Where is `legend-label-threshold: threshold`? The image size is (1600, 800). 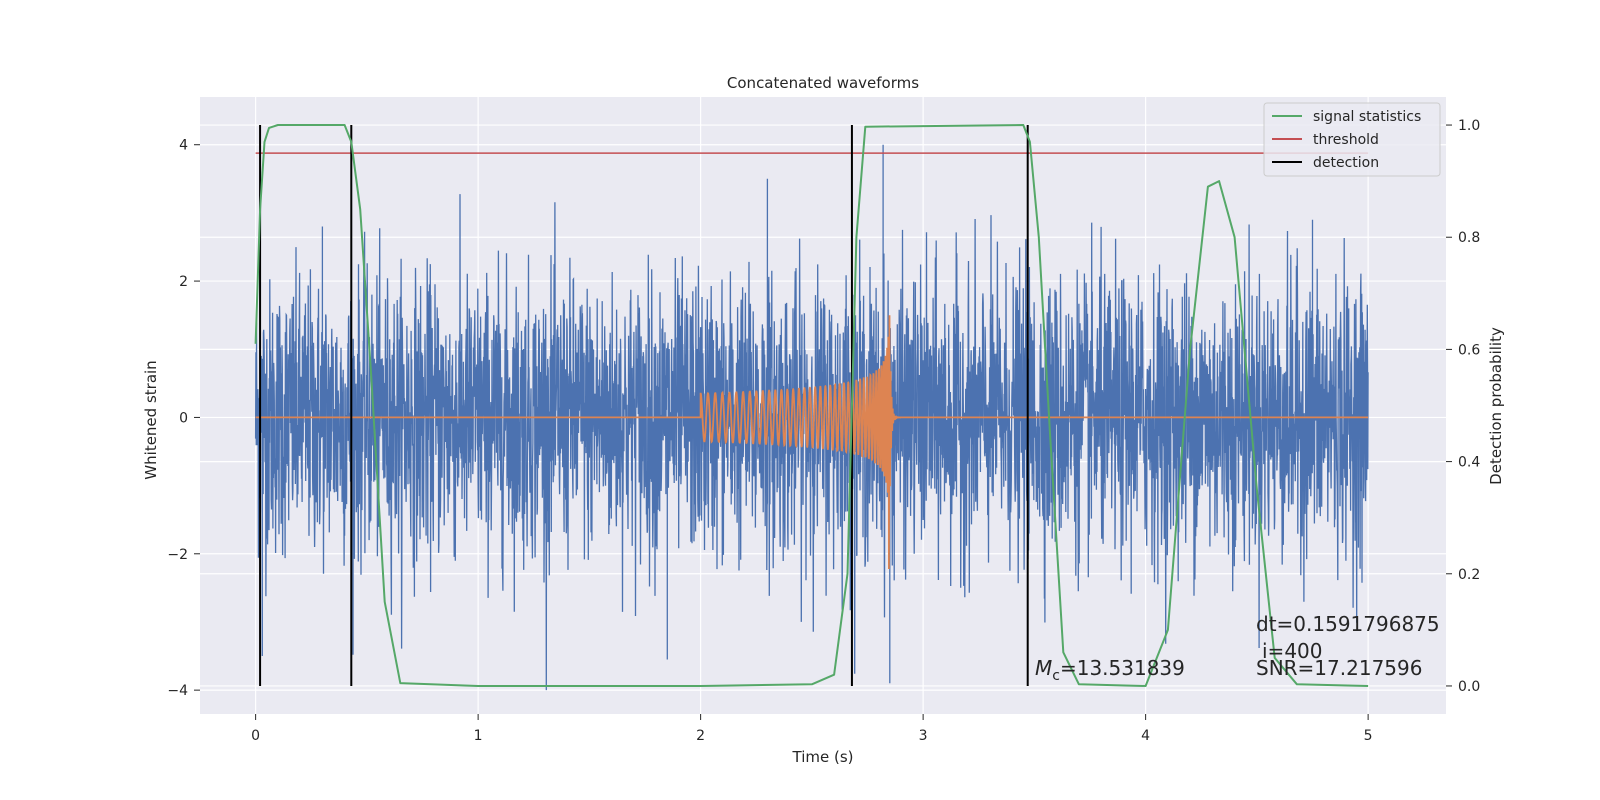
legend-label-threshold: threshold is located at coordinates (1346, 140).